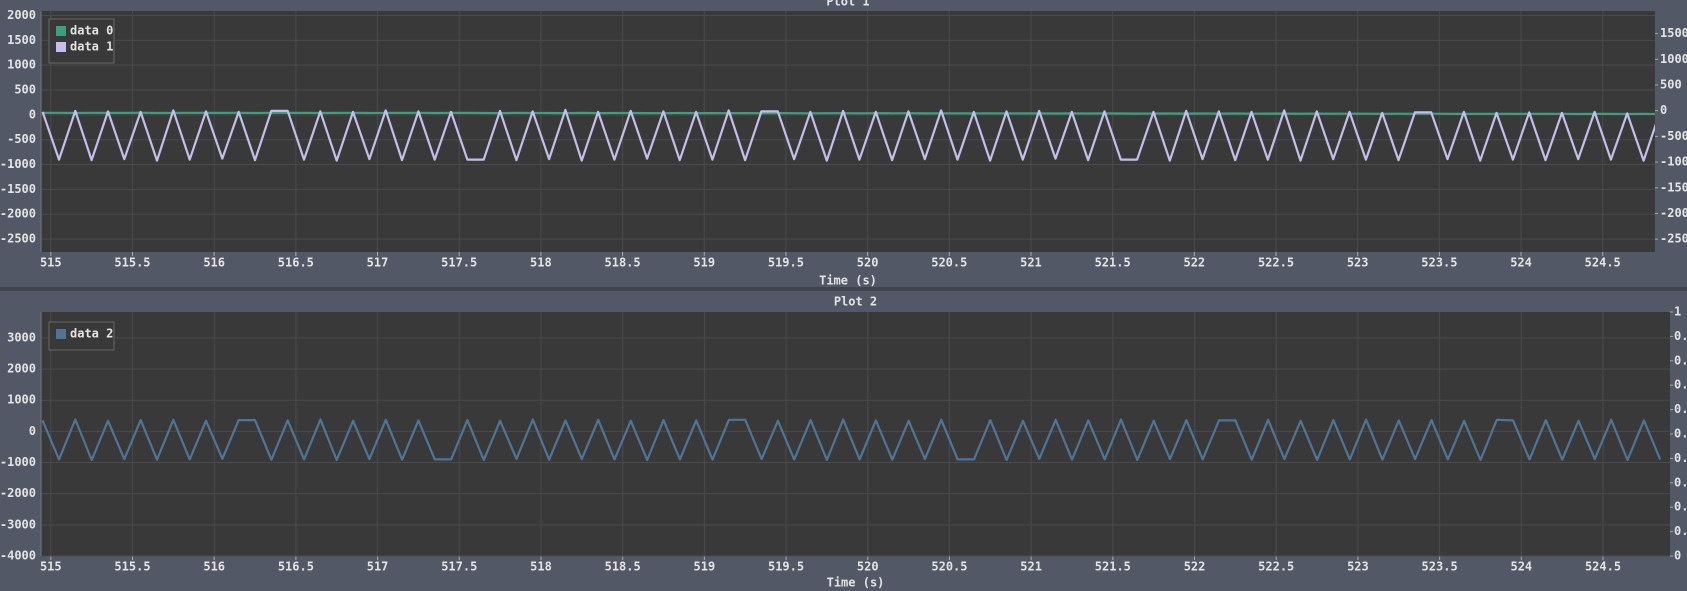 The width and height of the screenshot is (1687, 591). What do you see at coordinates (1673, 239) in the screenshot?
I see `y2-tick-label: -2500` at bounding box center [1673, 239].